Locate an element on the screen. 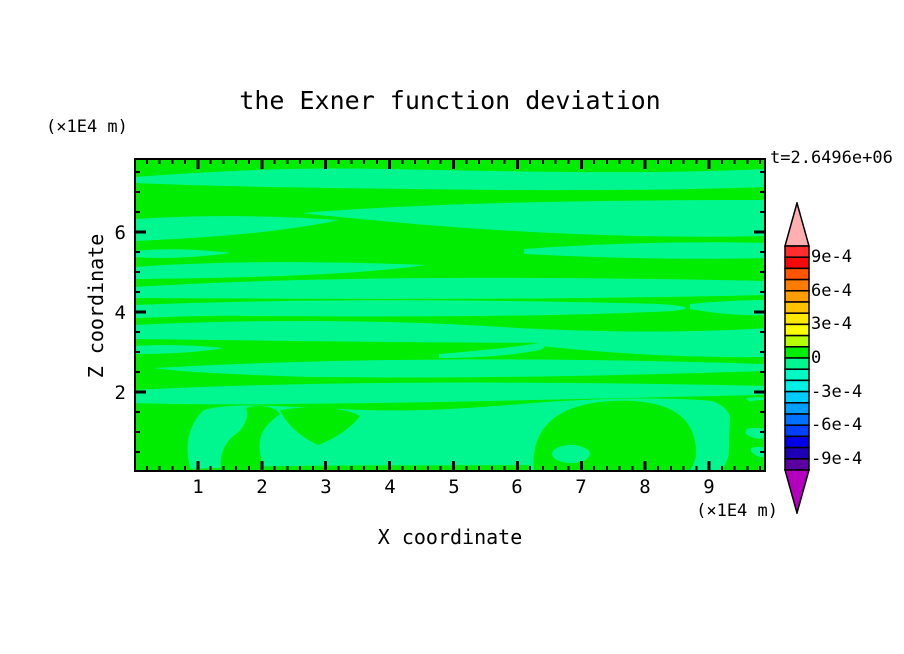 Image resolution: width=904 pixels, height=654 pixels. x-tick-label: 3 is located at coordinates (326, 487).